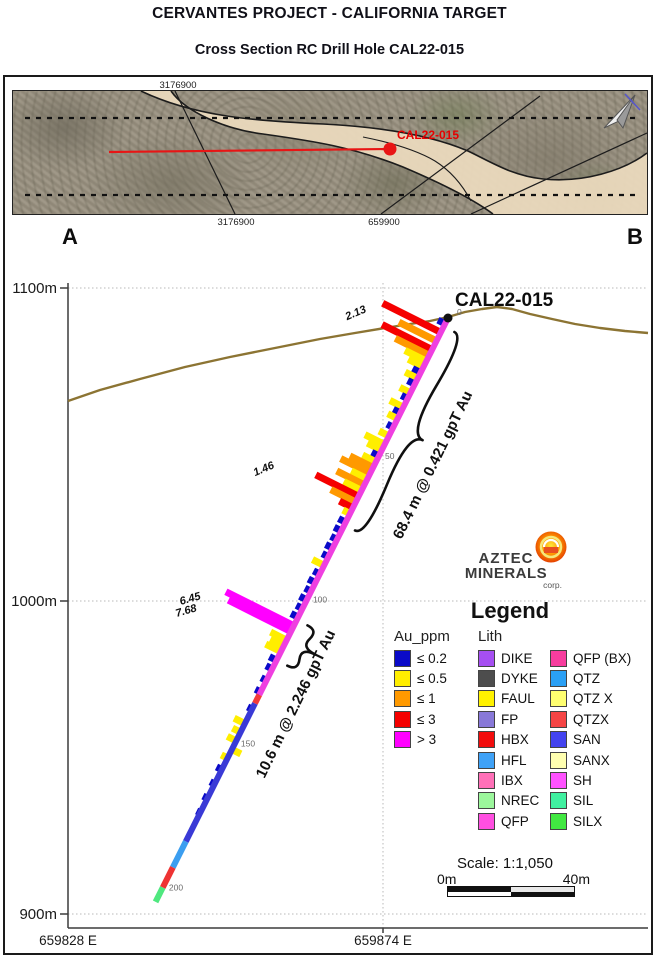  I want to click on legend-item: QTZX, so click(602, 719).